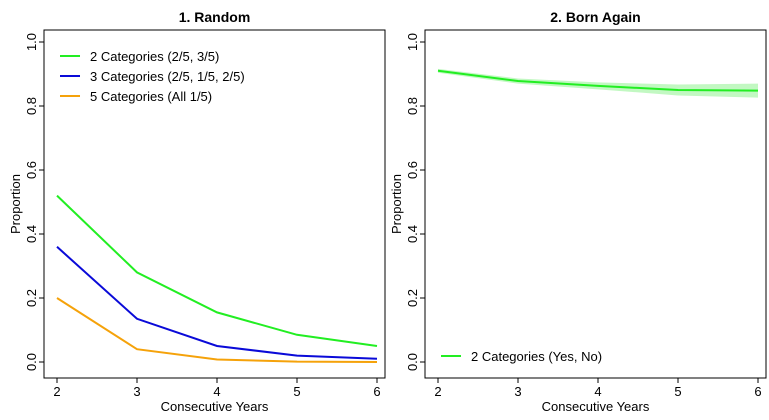 The width and height of the screenshot is (769, 420). I want to click on confidence-band, so click(598, 83).